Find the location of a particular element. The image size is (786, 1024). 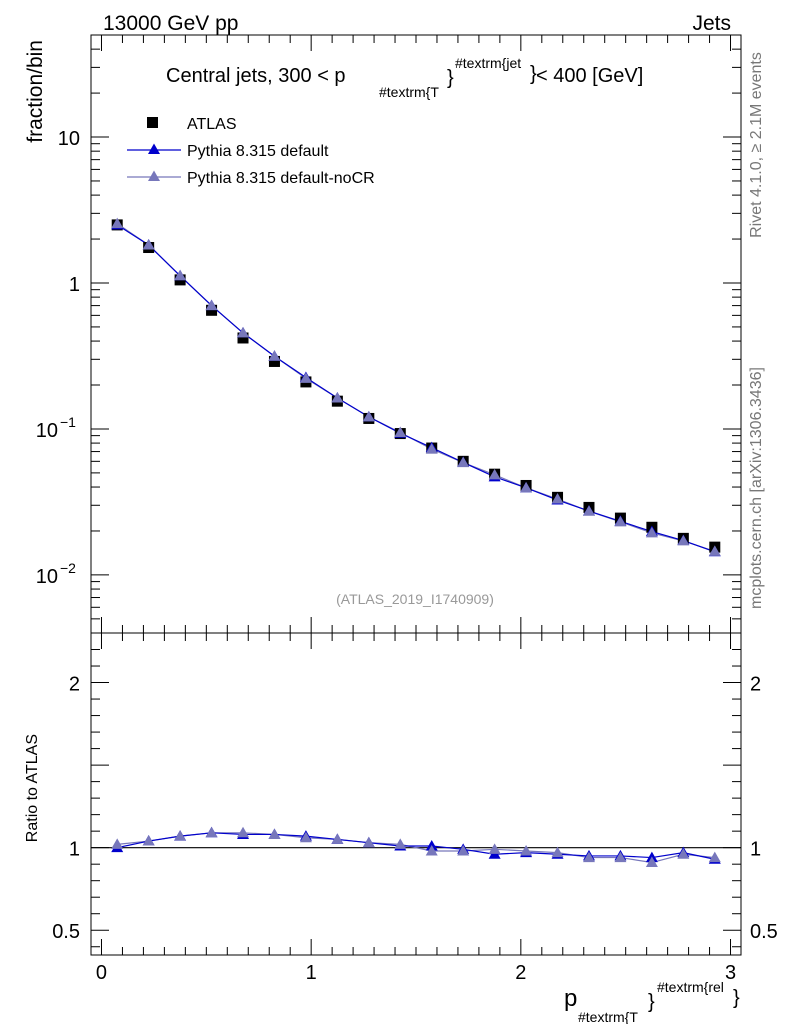

x-tick-label: 2 is located at coordinates (520, 973).